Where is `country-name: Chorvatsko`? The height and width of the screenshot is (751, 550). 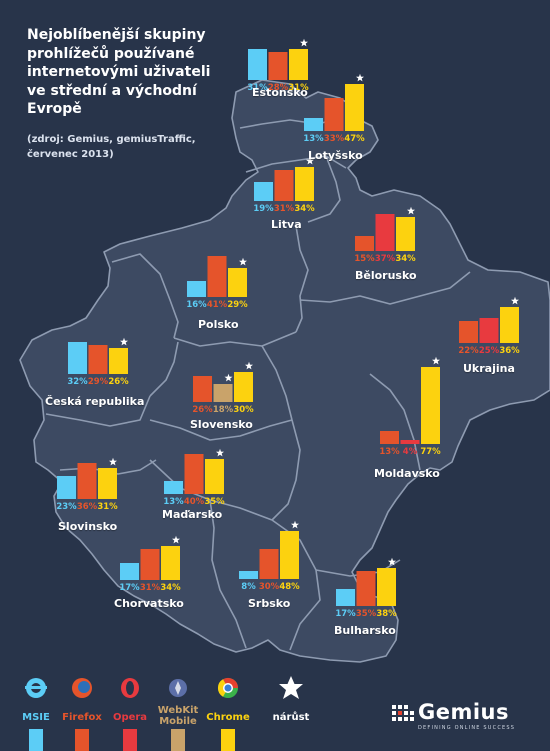 country-name: Chorvatsko is located at coordinates (149, 603).